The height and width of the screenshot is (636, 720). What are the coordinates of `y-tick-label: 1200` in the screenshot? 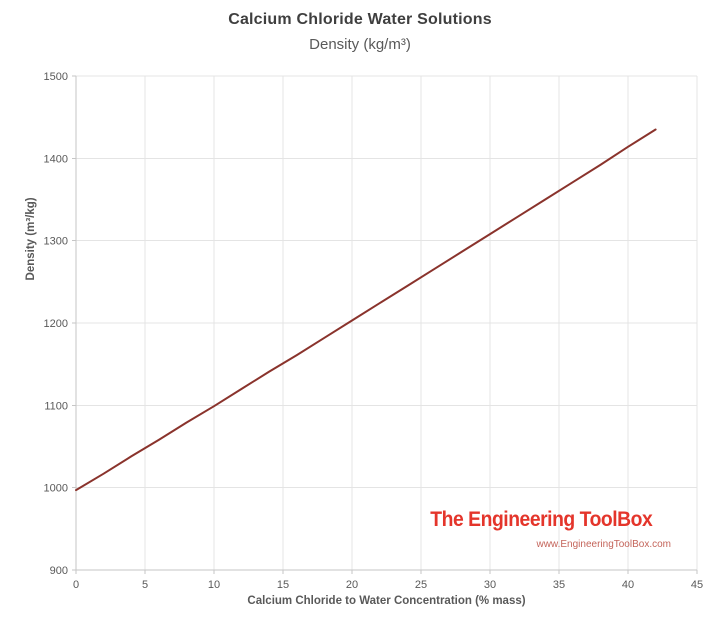 It's located at (56, 324).